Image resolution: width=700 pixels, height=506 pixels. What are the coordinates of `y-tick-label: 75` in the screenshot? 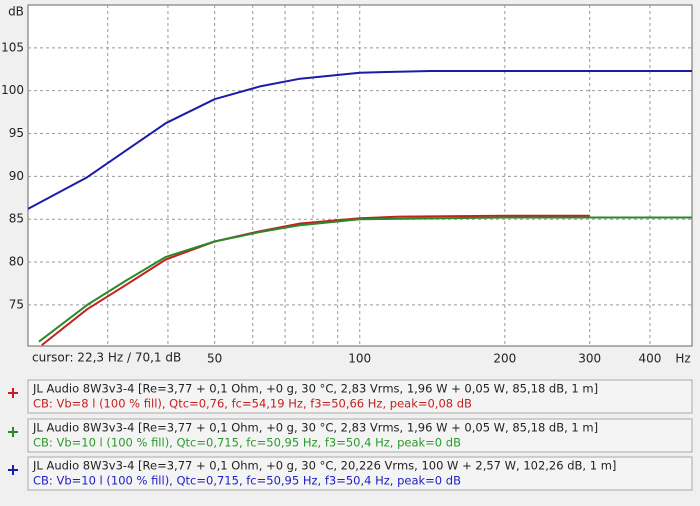 It's located at (16, 304).